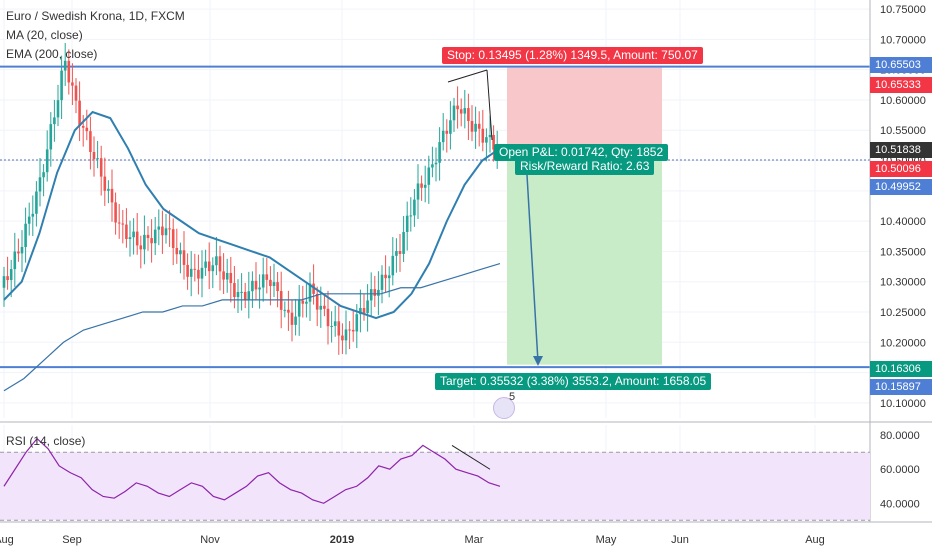 Image resolution: width=932 pixels, height=550 pixels. Describe the element at coordinates (471, 457) in the screenshot. I see `rsi-trend-line` at that location.